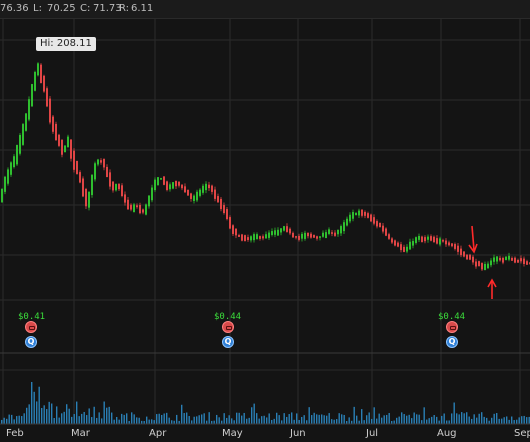 This screenshot has height=442, width=530. I want to click on dividend-label: $0.44, so click(228, 317).